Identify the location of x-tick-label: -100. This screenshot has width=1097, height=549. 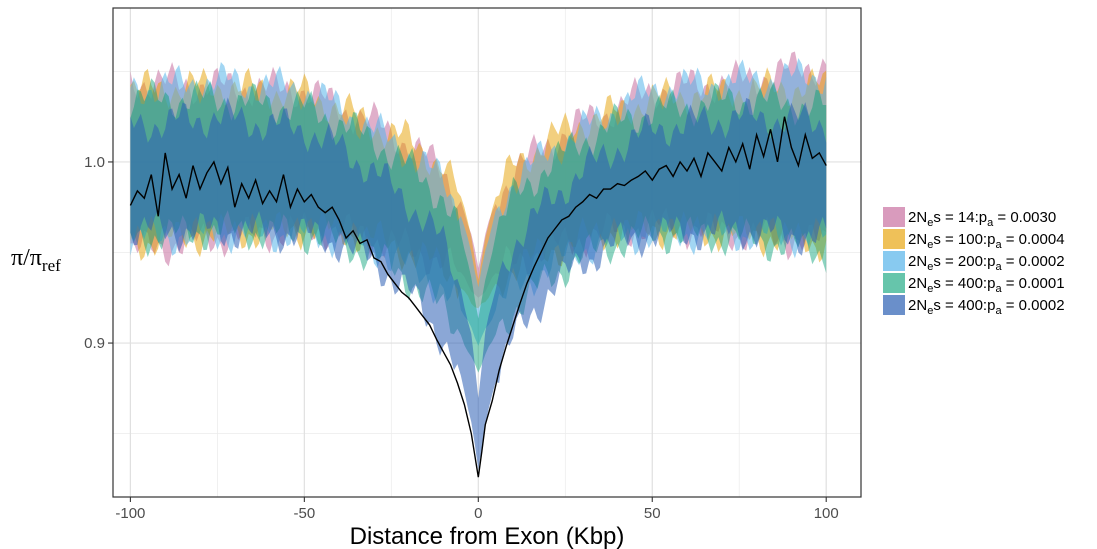
(130, 513).